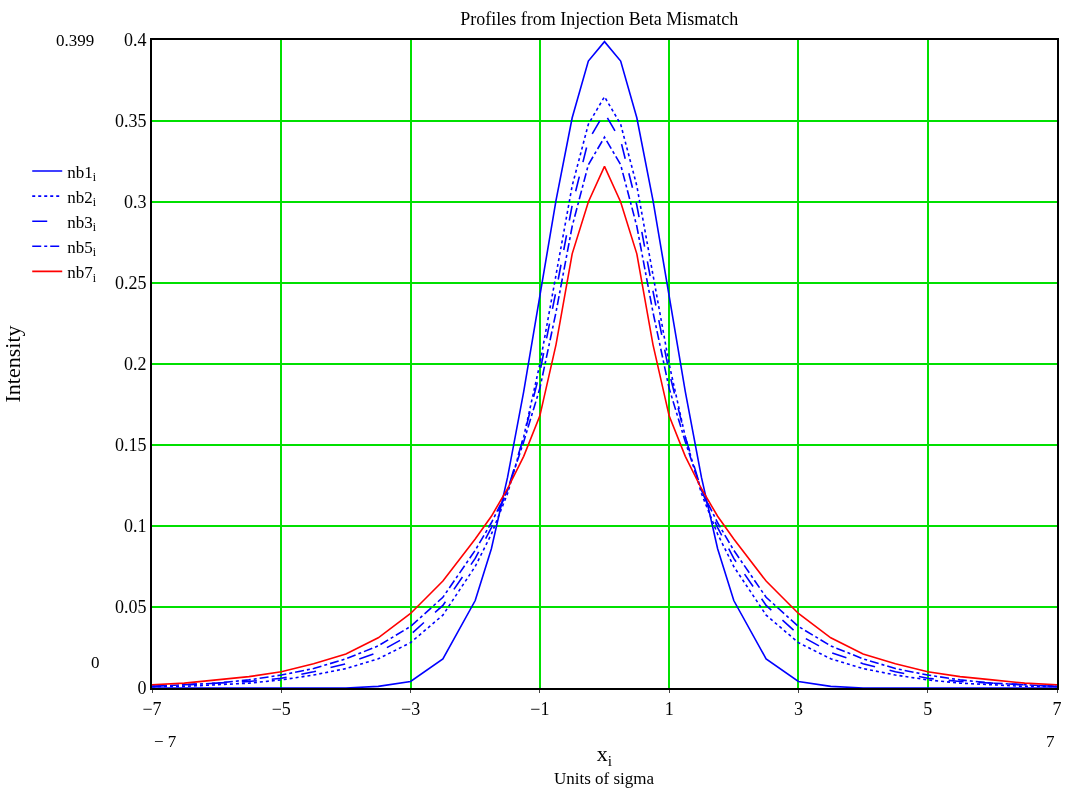 The width and height of the screenshot is (1070, 798). Describe the element at coordinates (599, 18) in the screenshot. I see `chart-title: Profiles from Injection Beta Mismatch` at that location.